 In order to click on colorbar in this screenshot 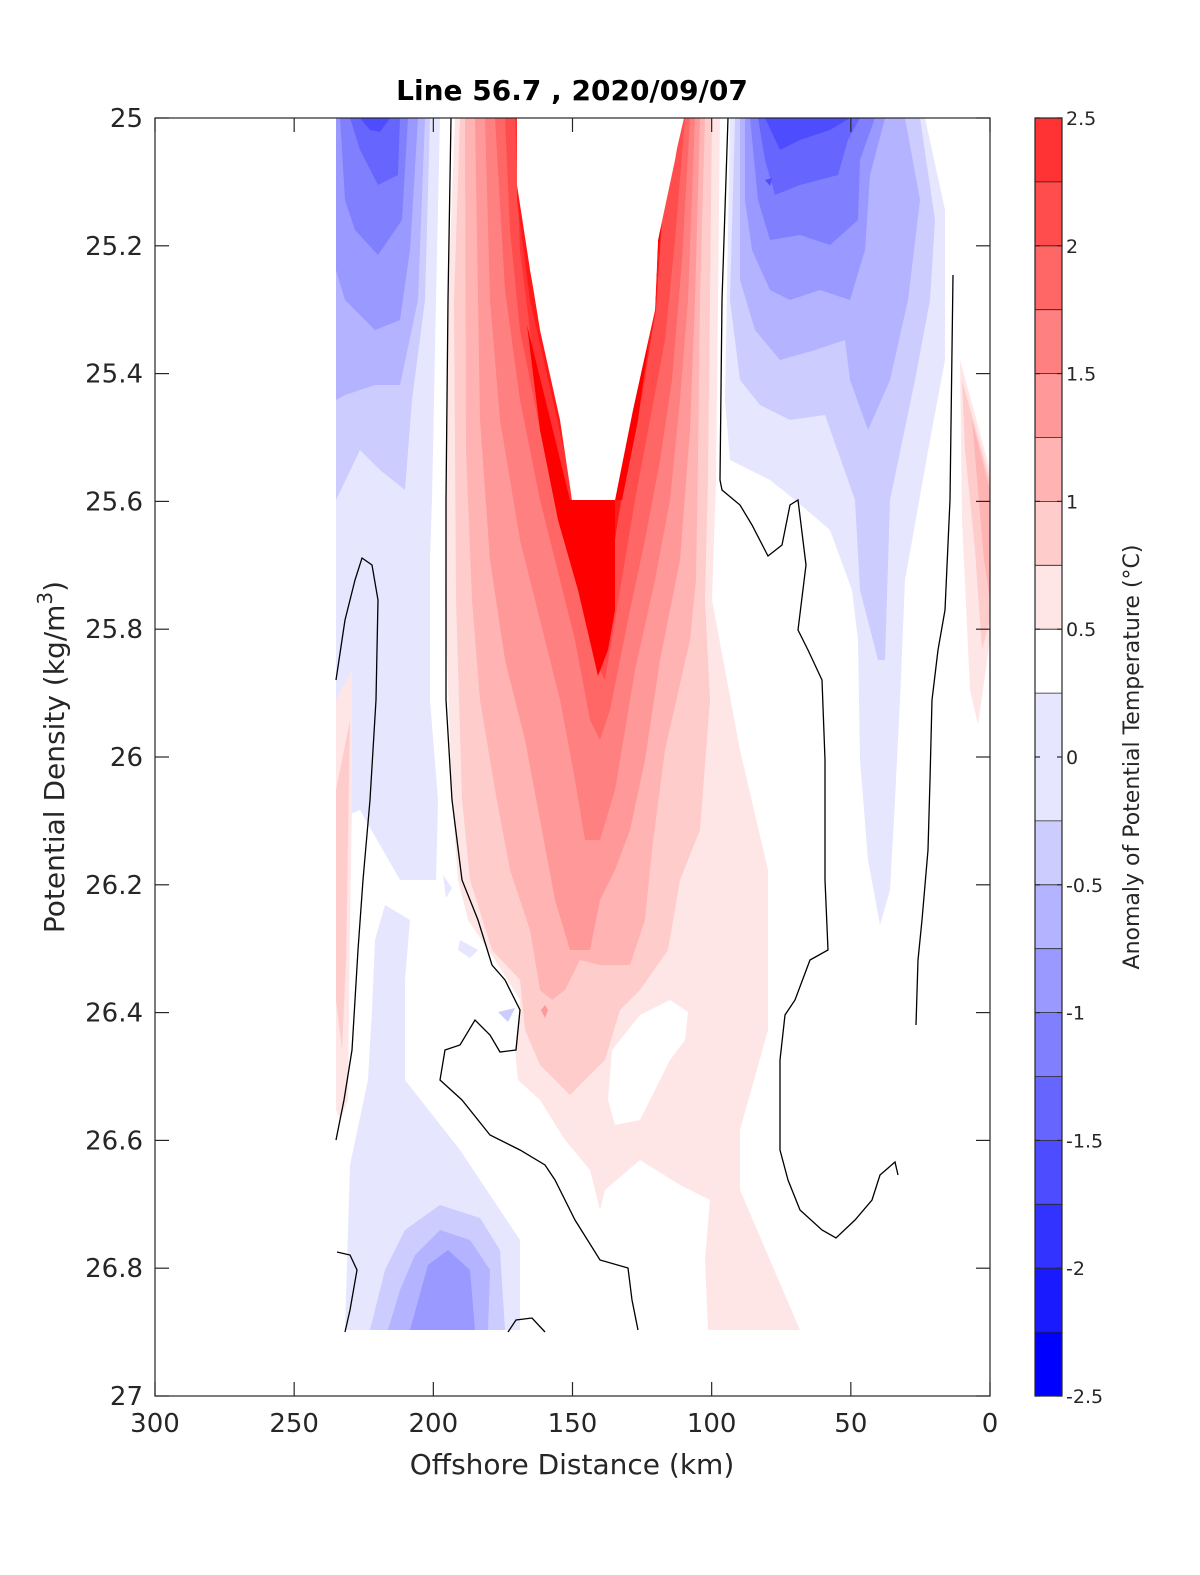, I will do `click(1048, 757)`.